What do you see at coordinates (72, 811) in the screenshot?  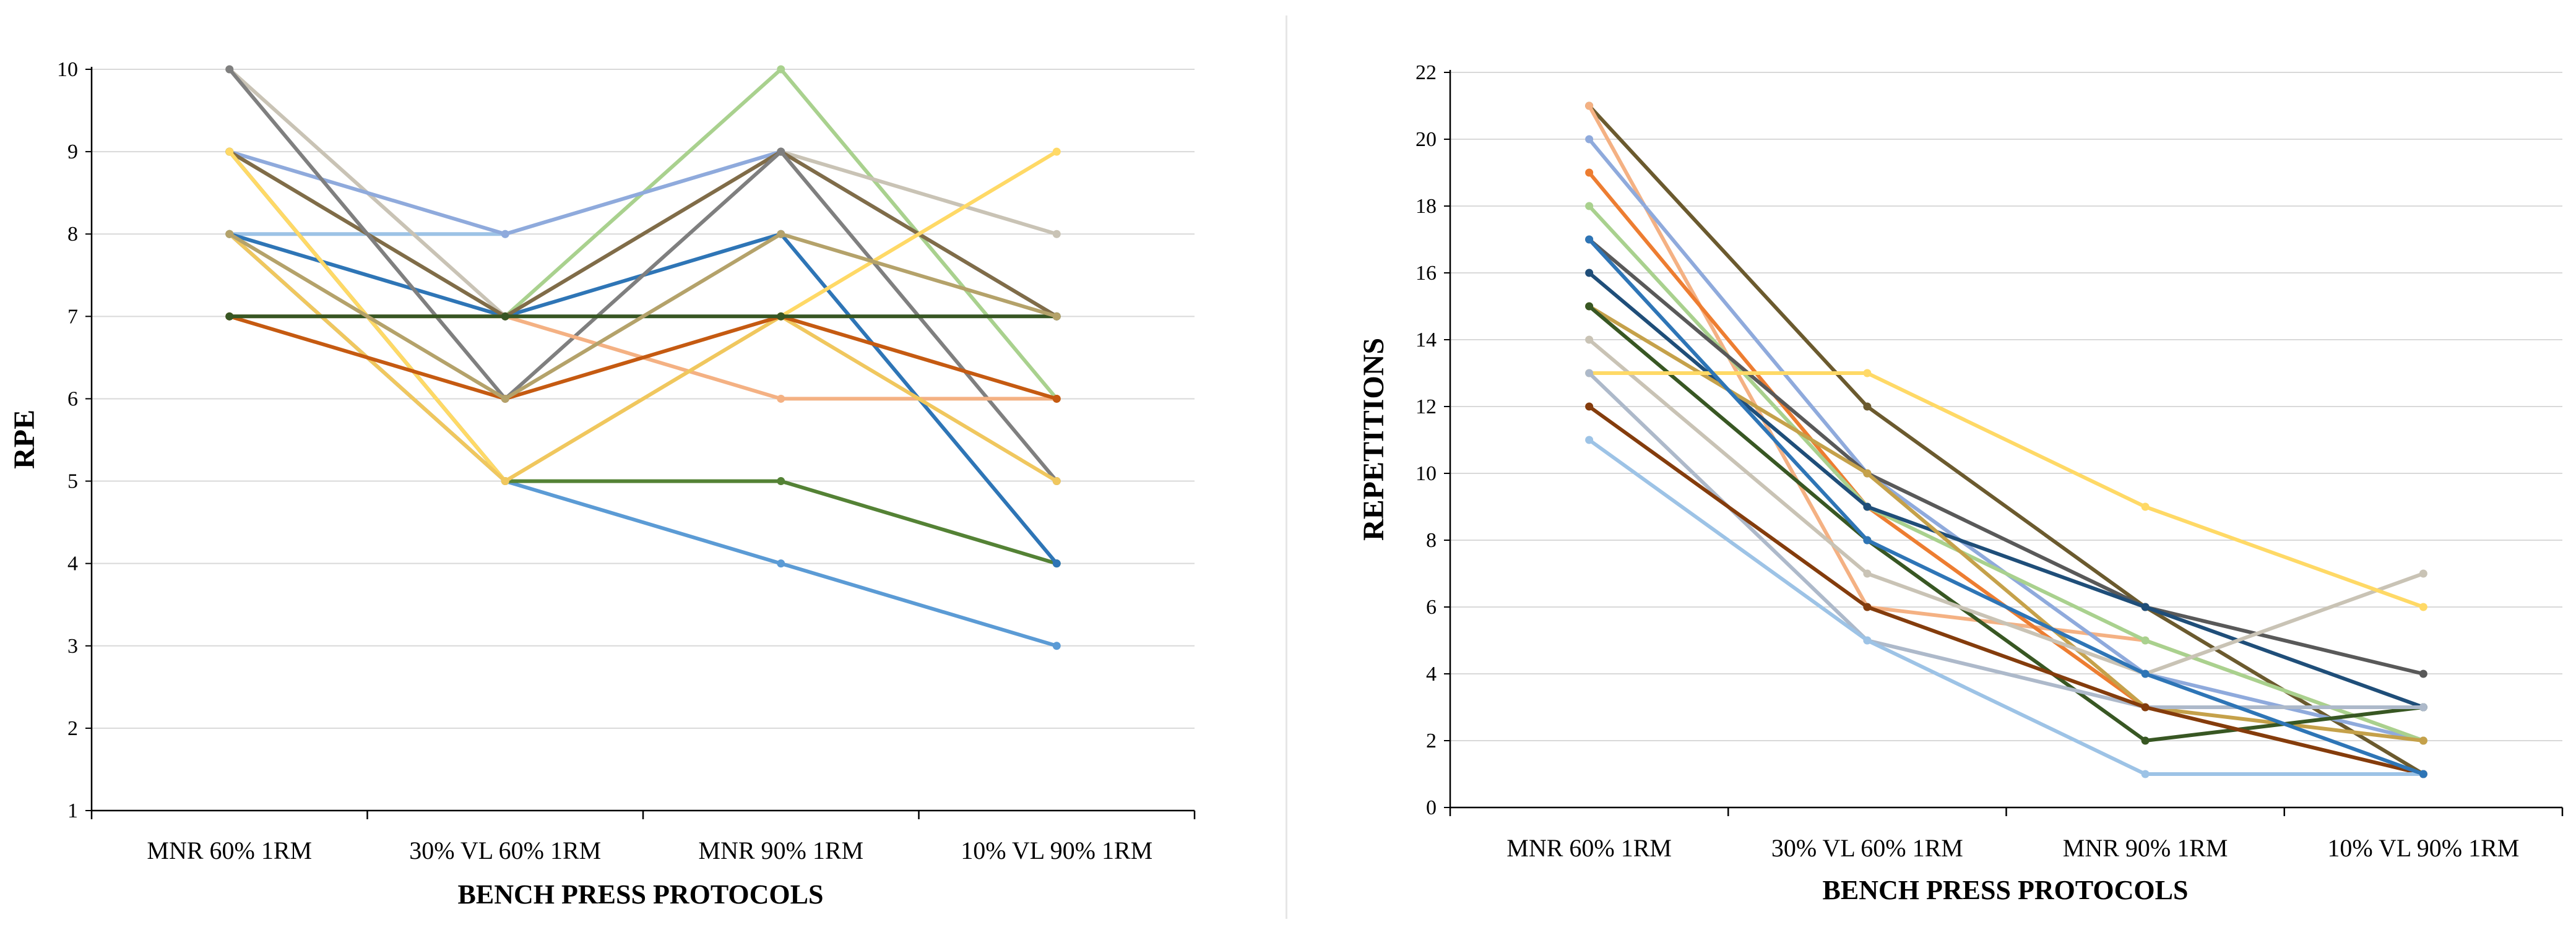 I see `y-tick-label: 1` at bounding box center [72, 811].